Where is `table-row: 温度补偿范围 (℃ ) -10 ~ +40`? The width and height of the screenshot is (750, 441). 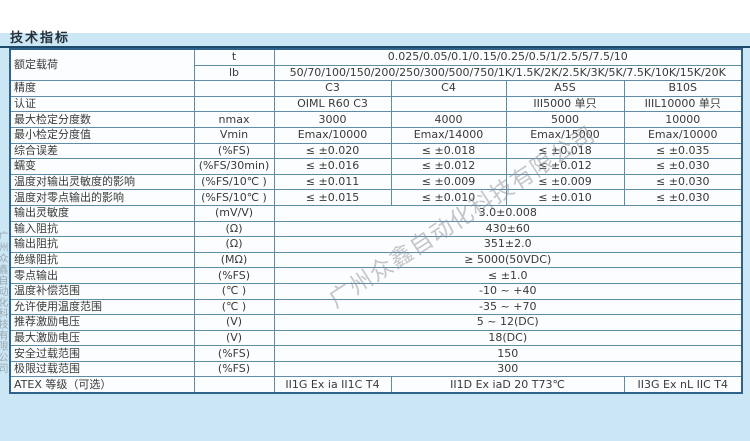 table-row: 温度补偿范围 (℃ ) -10 ~ +40 is located at coordinates (376, 291).